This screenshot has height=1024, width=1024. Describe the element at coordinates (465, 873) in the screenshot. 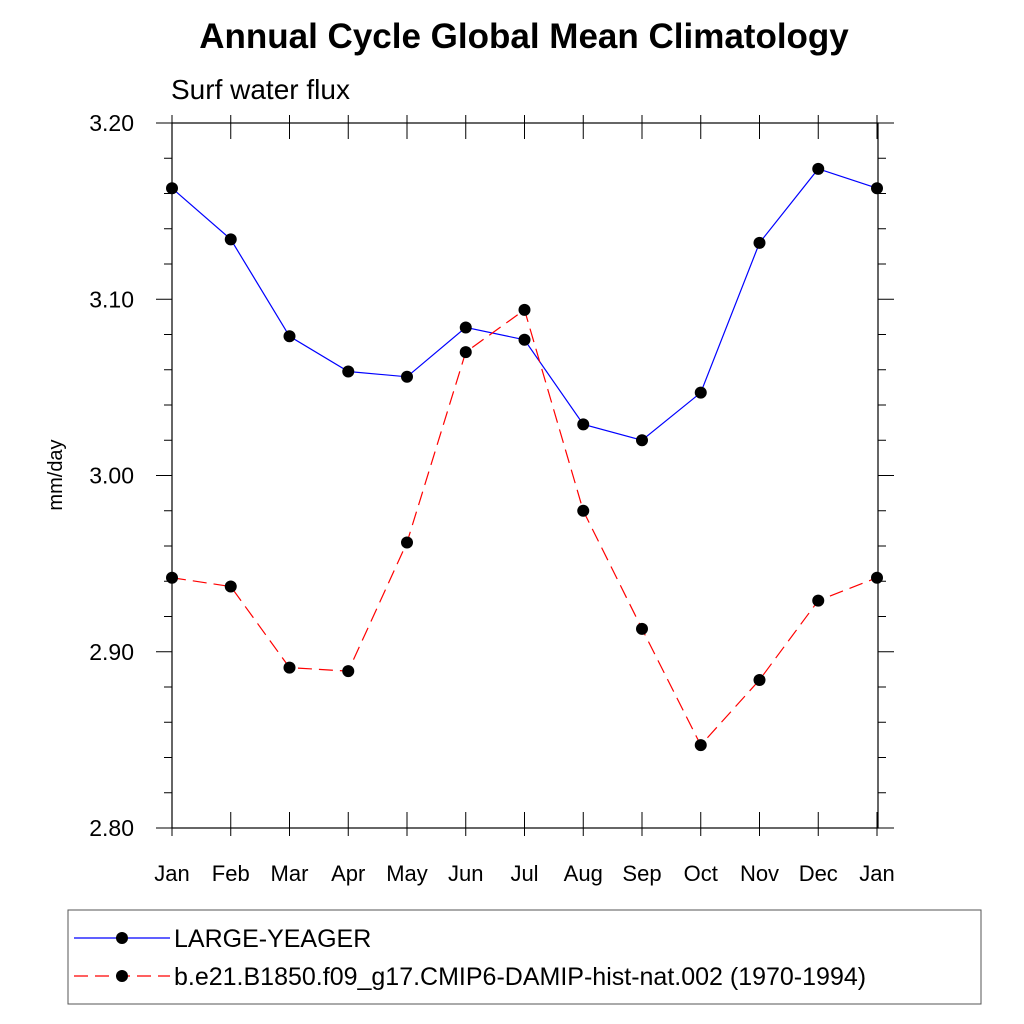

I see `x-tick-label: Jun` at that location.